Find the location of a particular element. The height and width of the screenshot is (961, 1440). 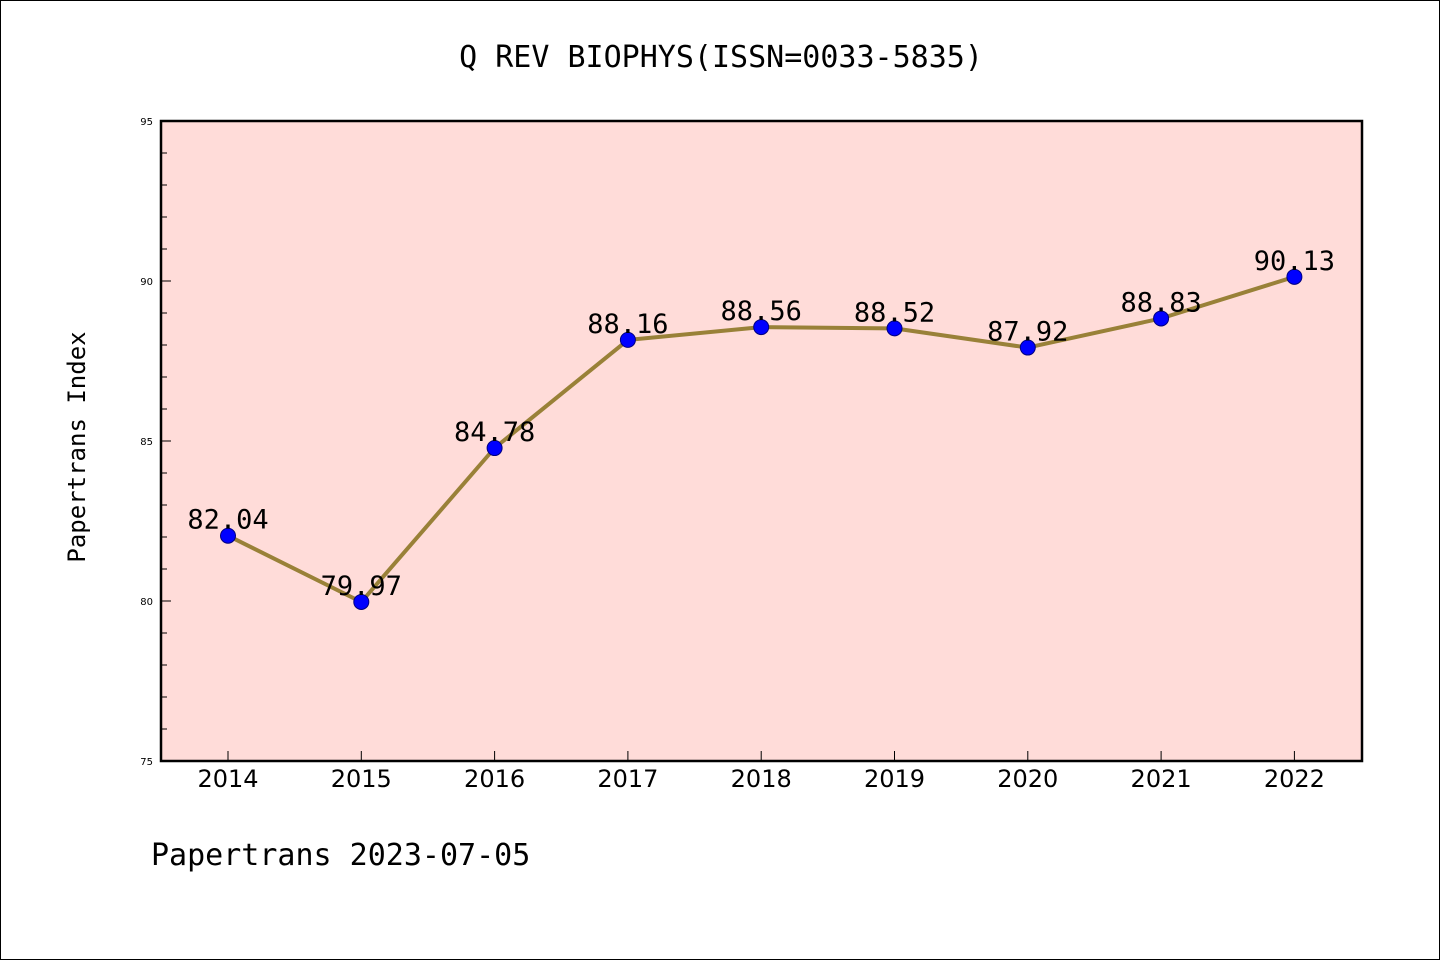

data-label: 84.78 is located at coordinates (494, 432).